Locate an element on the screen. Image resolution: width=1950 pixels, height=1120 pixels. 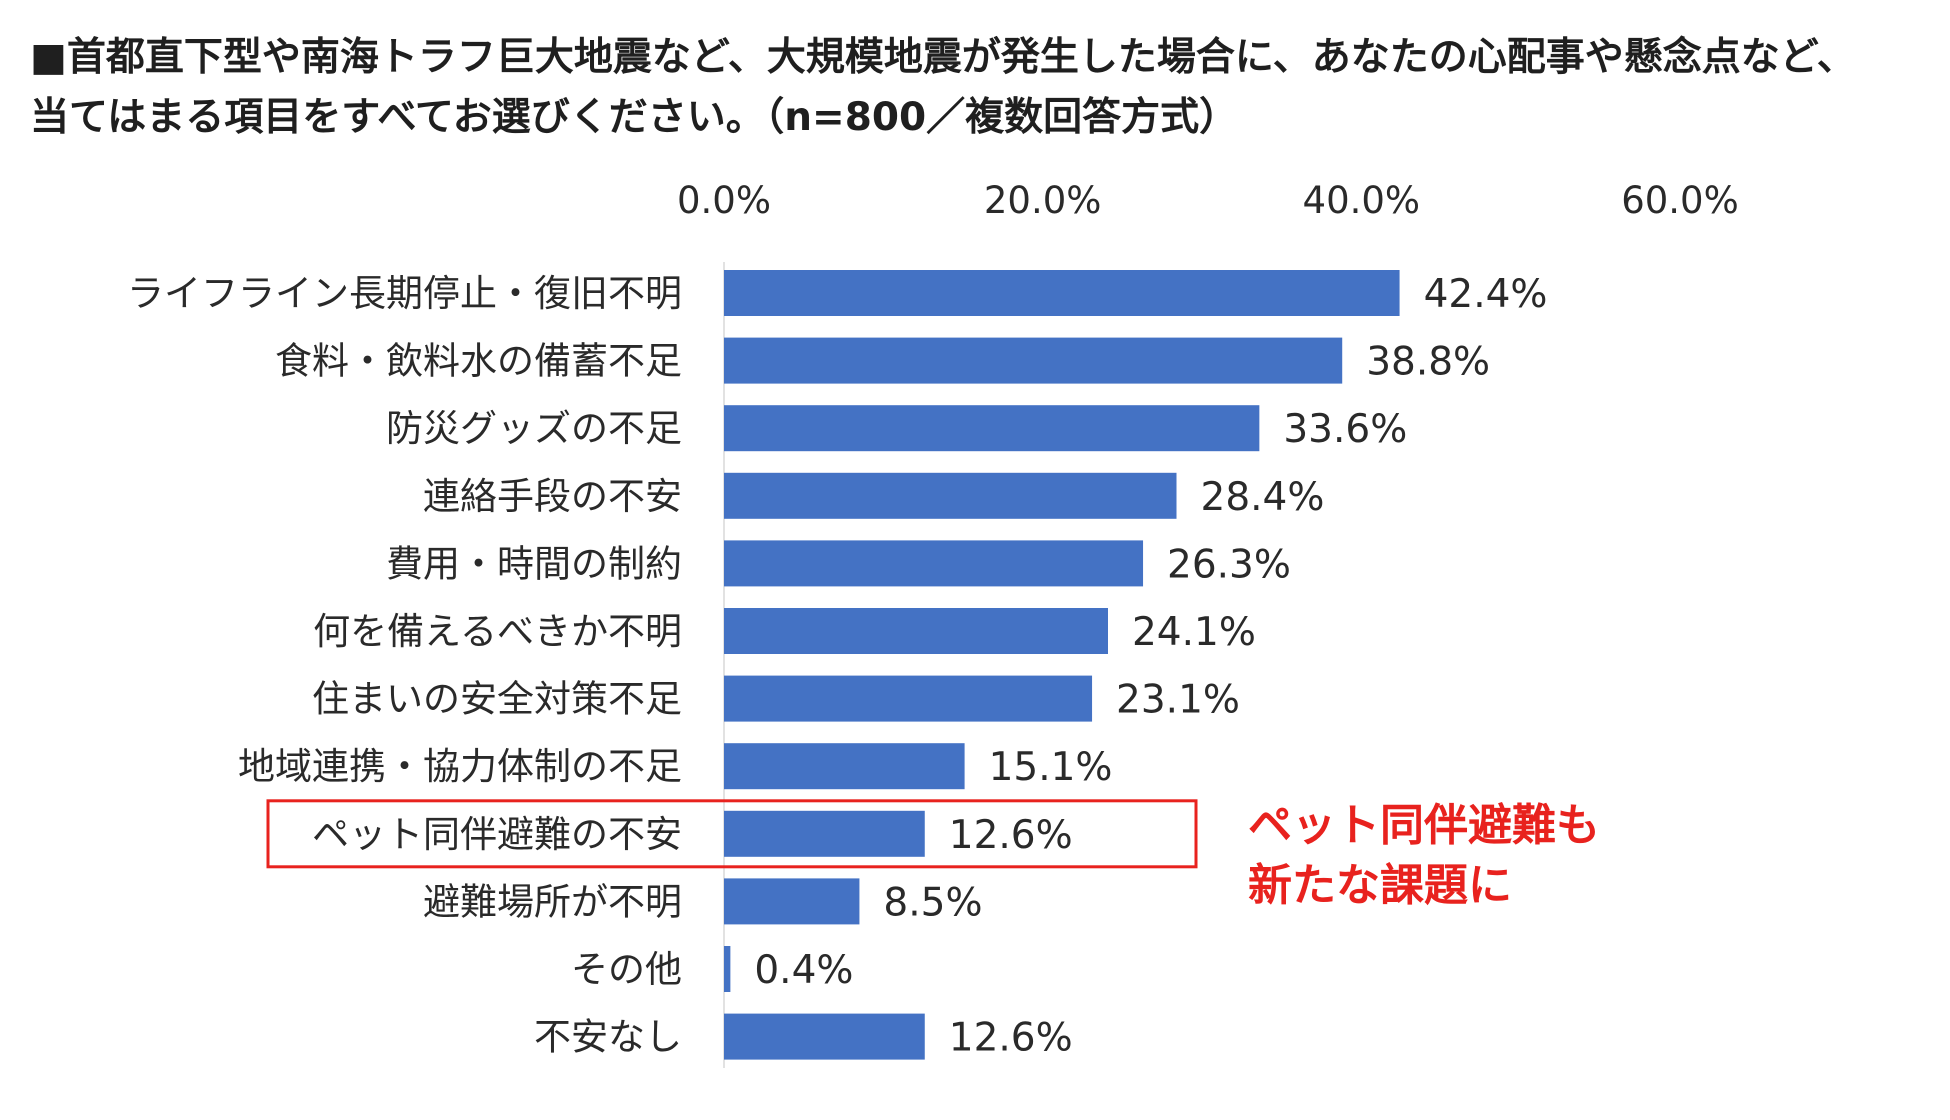
category-label: 連絡手段の不安 is located at coordinates (552, 496).